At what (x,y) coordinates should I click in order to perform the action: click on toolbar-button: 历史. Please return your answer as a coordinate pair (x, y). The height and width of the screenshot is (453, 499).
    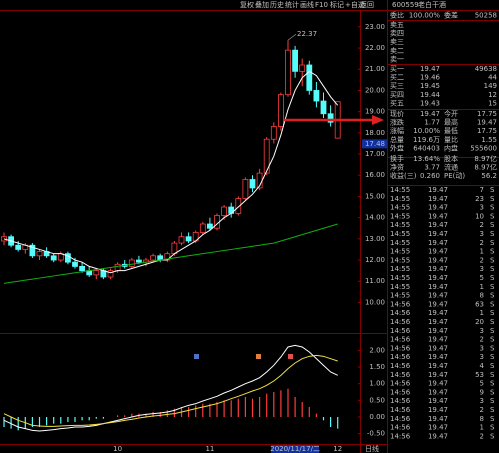
    Looking at the image, I should click on (277, 4).